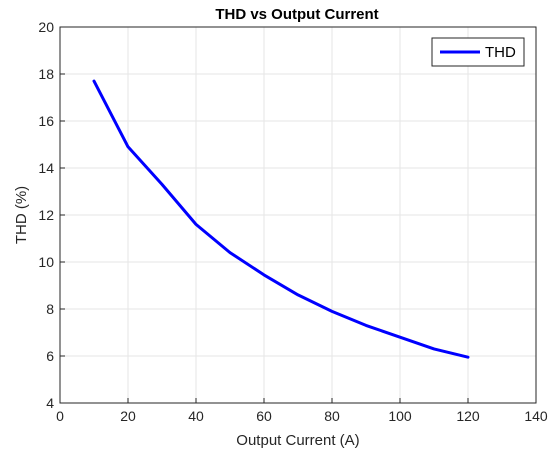 Image resolution: width=560 pixels, height=453 pixels. What do you see at coordinates (478, 52) in the screenshot?
I see `legend: THD` at bounding box center [478, 52].